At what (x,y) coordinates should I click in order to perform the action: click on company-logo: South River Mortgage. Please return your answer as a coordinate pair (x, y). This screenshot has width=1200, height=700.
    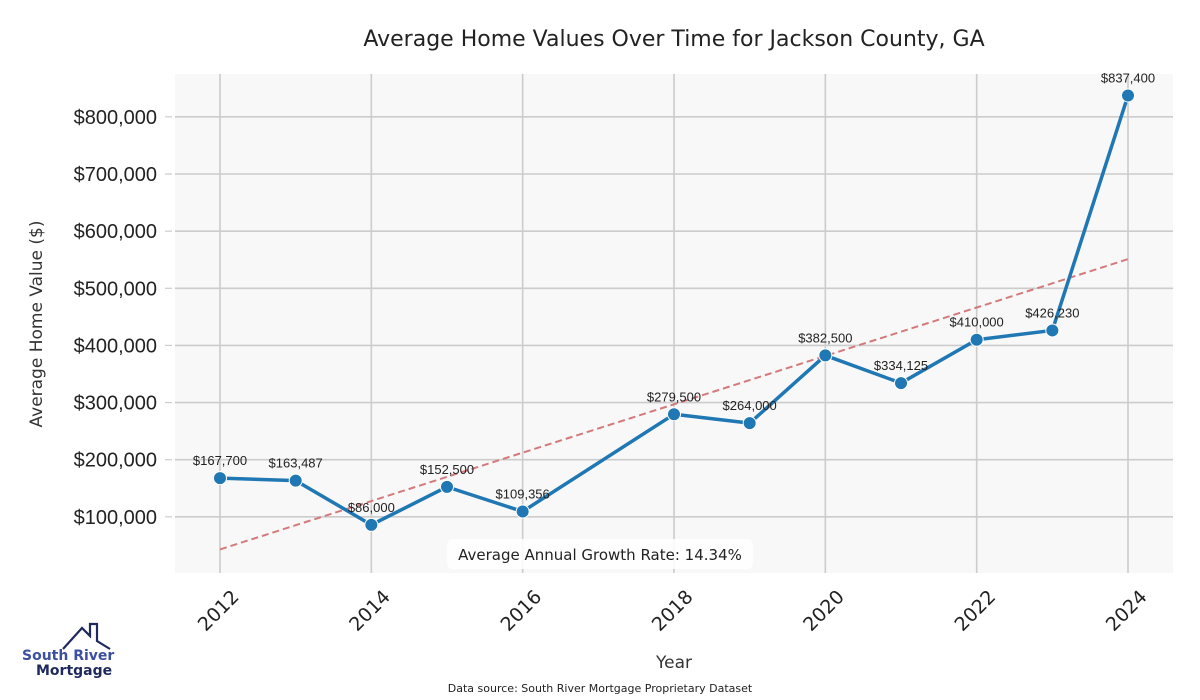
    Looking at the image, I should click on (68, 650).